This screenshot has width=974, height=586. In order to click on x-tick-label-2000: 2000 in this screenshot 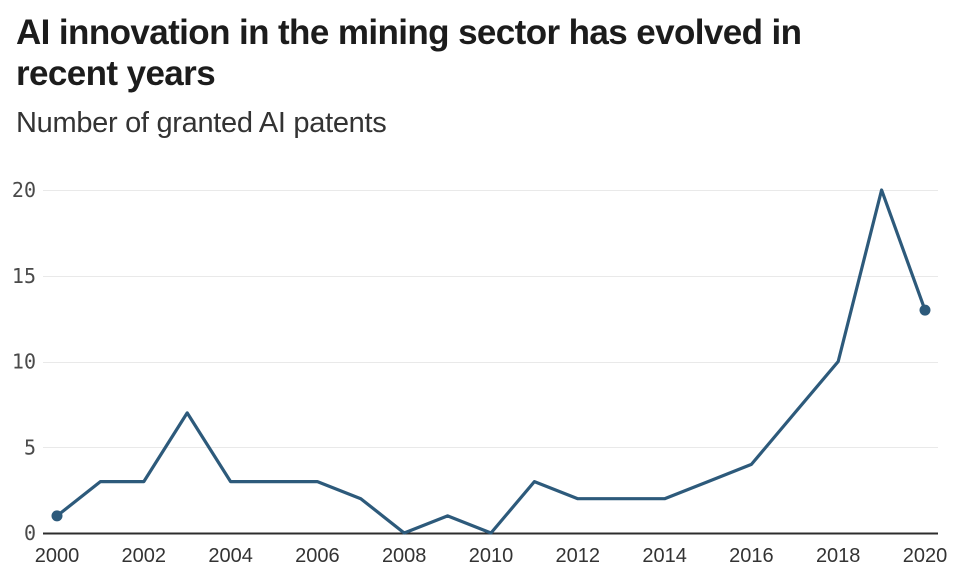, I will do `click(57, 556)`.